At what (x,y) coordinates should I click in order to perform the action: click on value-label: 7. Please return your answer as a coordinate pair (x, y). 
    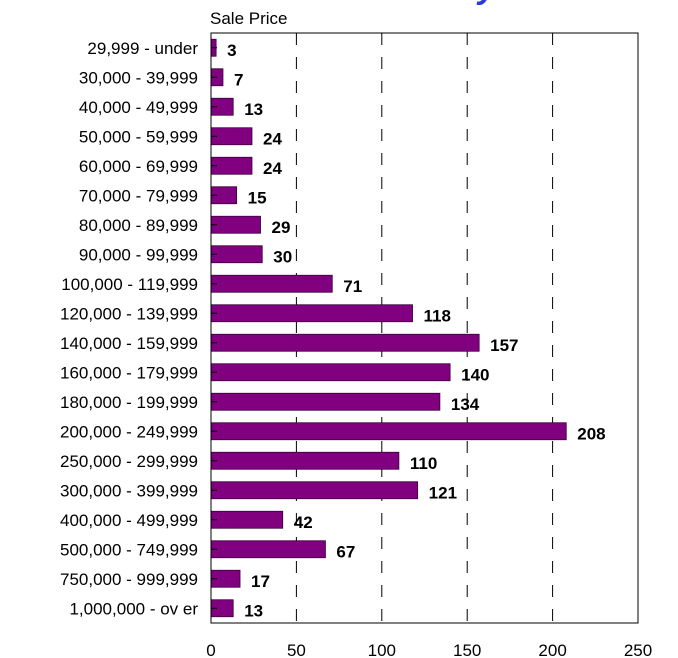
    Looking at the image, I should click on (238, 79).